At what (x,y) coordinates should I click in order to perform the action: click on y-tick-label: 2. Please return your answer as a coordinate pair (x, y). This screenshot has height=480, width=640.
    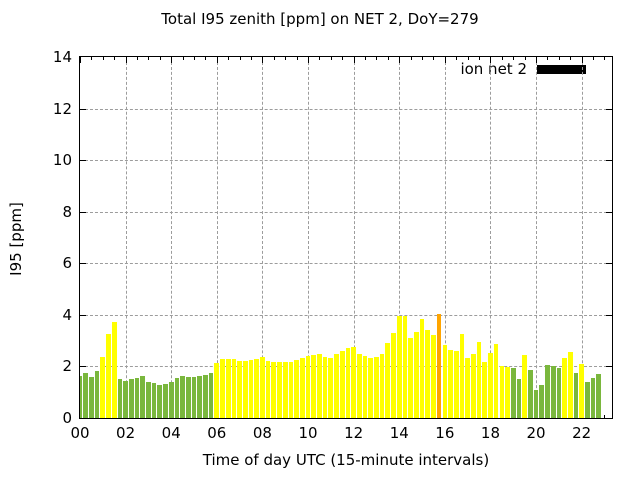
    Looking at the image, I should click on (67, 366).